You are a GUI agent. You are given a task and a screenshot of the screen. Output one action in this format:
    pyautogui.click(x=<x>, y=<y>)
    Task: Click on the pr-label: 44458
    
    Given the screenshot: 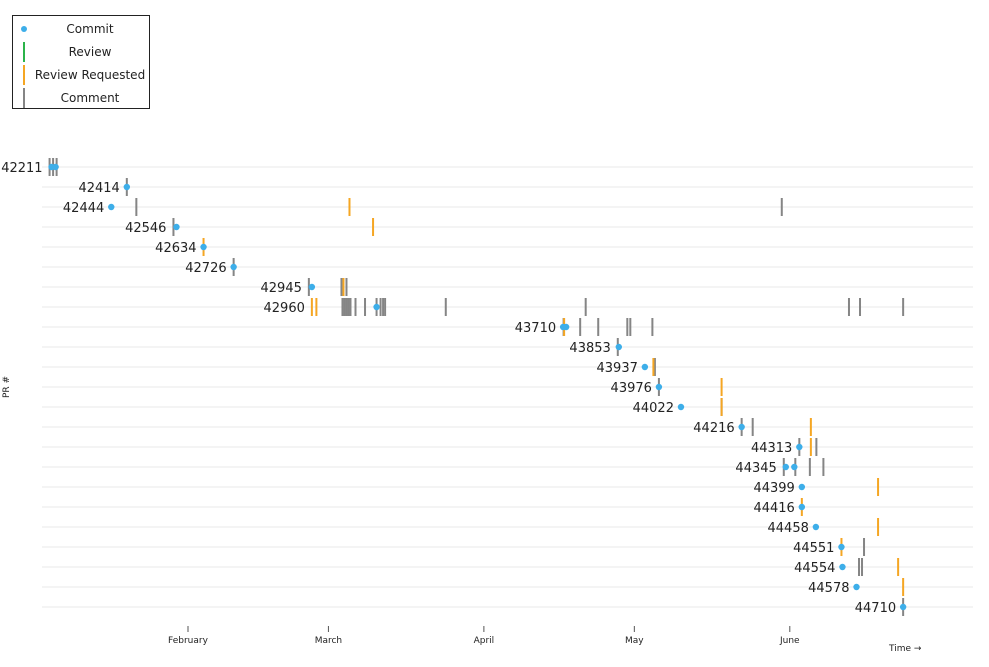 What is the action you would take?
    pyautogui.click(x=788, y=528)
    